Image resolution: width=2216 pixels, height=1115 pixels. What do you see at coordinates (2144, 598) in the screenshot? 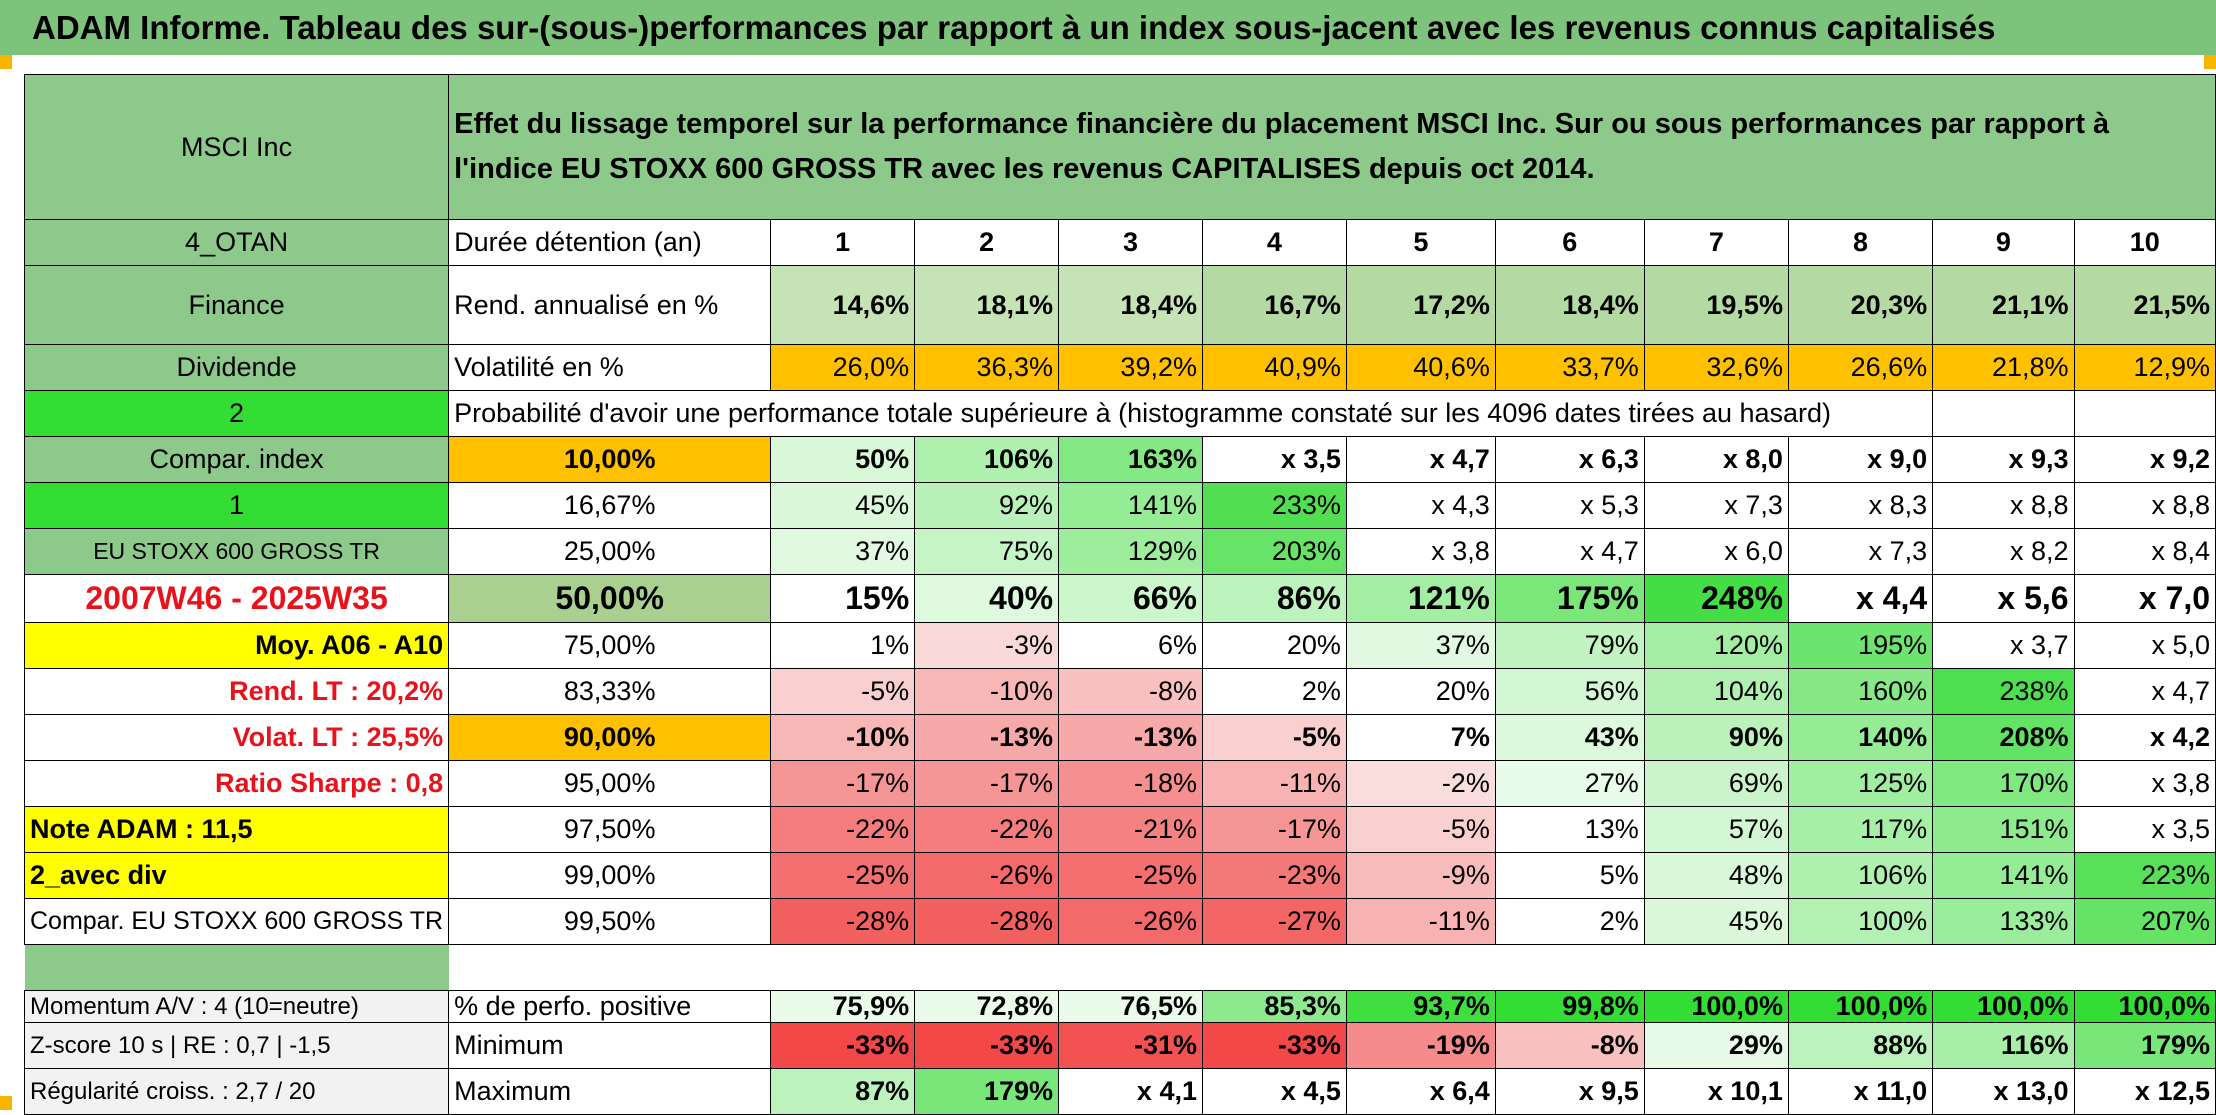
I see `perf-cell: x 7,0` at bounding box center [2144, 598].